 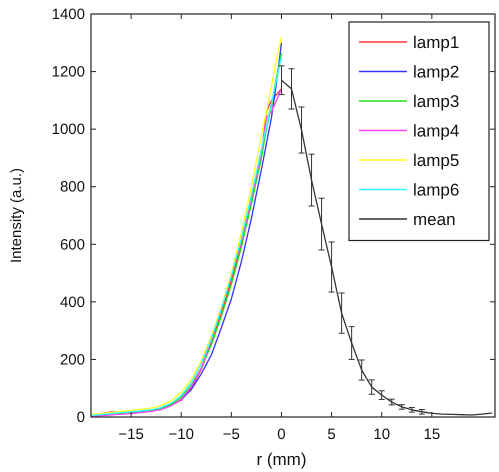 I want to click on legend-label: lamp2, so click(x=436, y=72).